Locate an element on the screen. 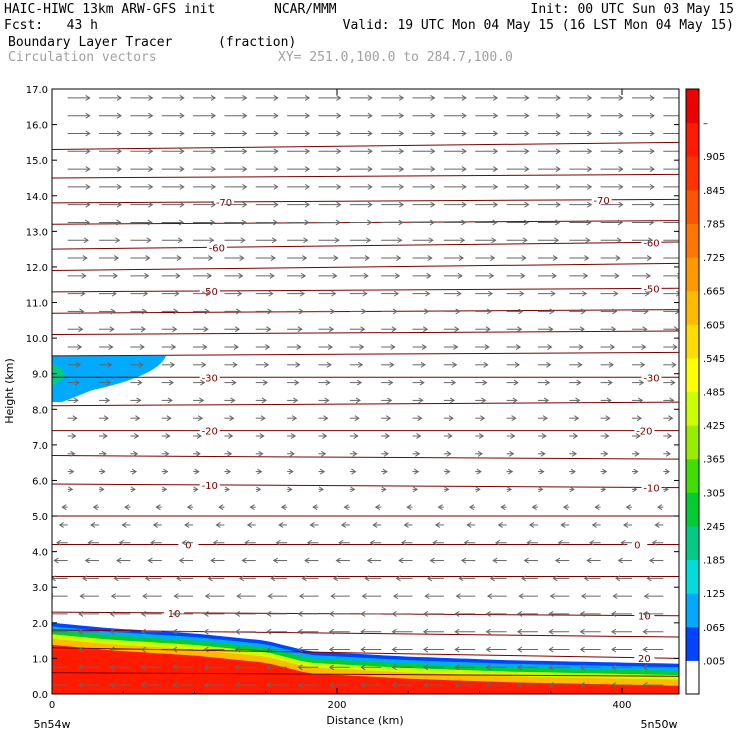  y-tick-label: 13.0 is located at coordinates (37, 232).